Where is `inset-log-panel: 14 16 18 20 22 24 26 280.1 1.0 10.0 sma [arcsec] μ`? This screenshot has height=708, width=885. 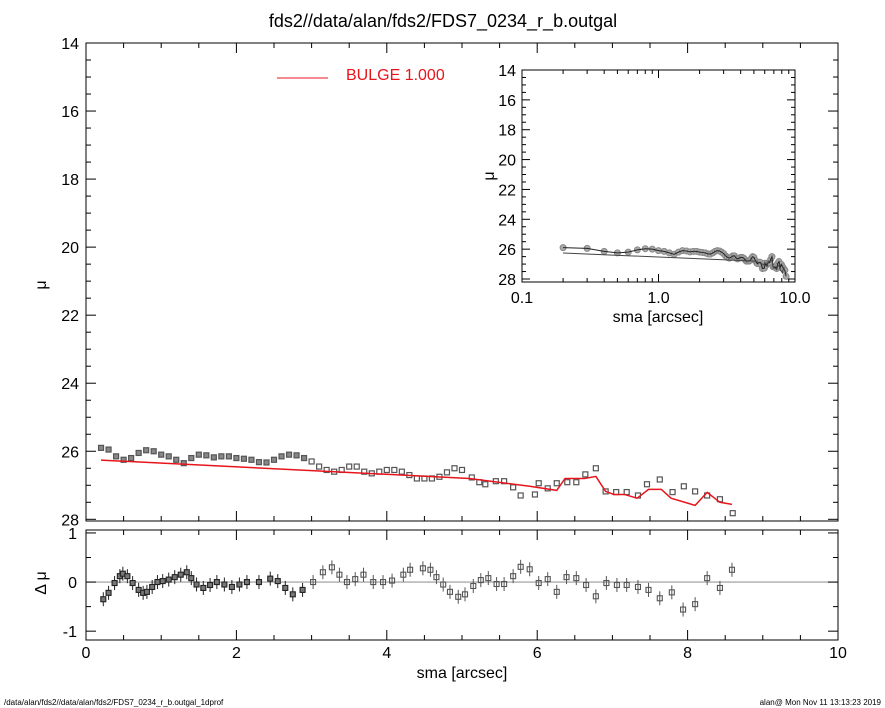
inset-log-panel: 14 16 18 20 22 24 26 280.1 1.0 10.0 sma [arcsec] μ is located at coordinates (646, 194).